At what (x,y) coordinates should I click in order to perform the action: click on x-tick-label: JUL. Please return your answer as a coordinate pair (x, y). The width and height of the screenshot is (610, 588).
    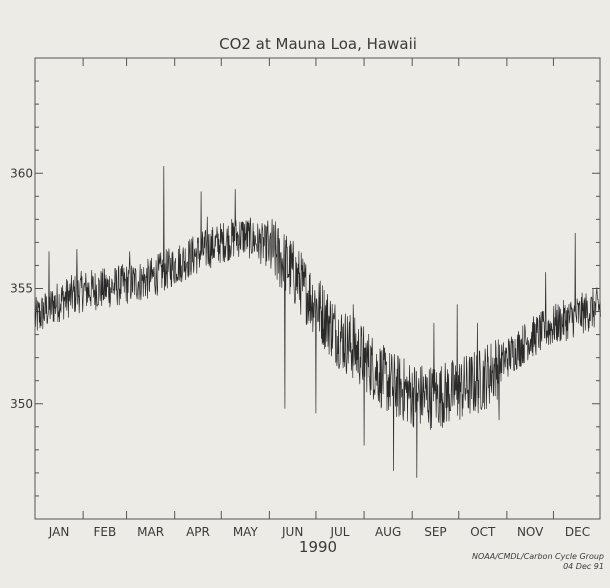
    Looking at the image, I should click on (339, 532).